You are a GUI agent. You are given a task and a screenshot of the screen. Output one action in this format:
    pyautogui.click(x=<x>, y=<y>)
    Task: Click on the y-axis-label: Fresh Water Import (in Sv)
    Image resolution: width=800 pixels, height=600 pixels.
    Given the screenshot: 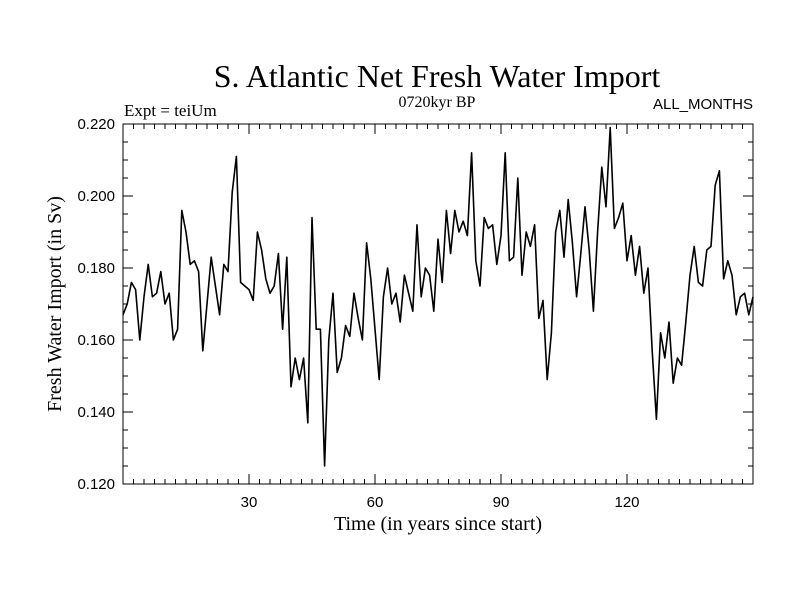 What is the action you would take?
    pyautogui.click(x=55, y=304)
    